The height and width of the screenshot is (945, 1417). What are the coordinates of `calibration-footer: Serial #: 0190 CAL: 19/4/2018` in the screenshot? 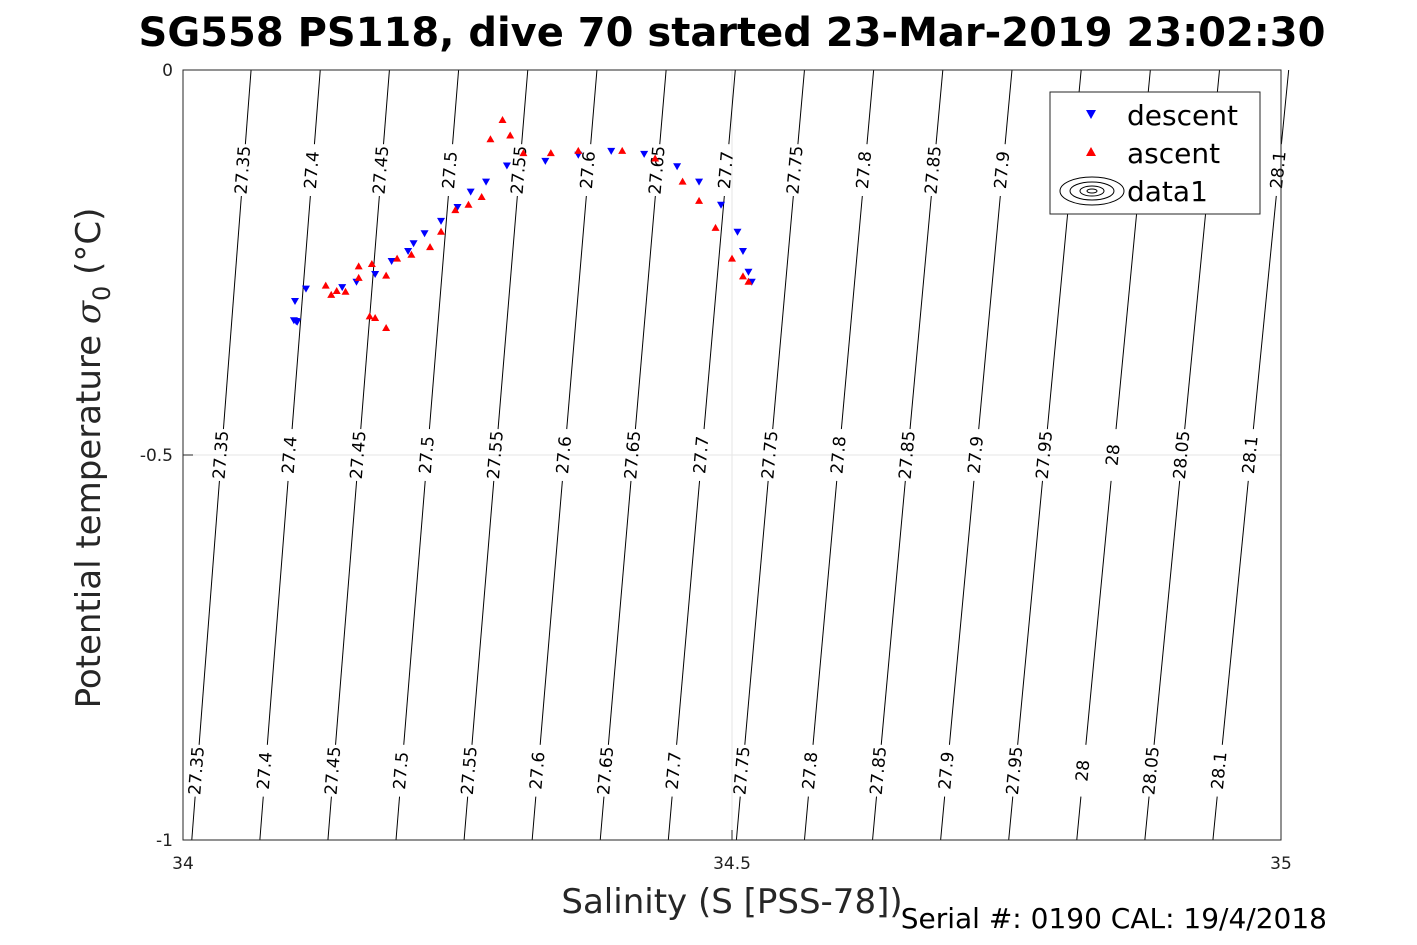 It's located at (1114, 918).